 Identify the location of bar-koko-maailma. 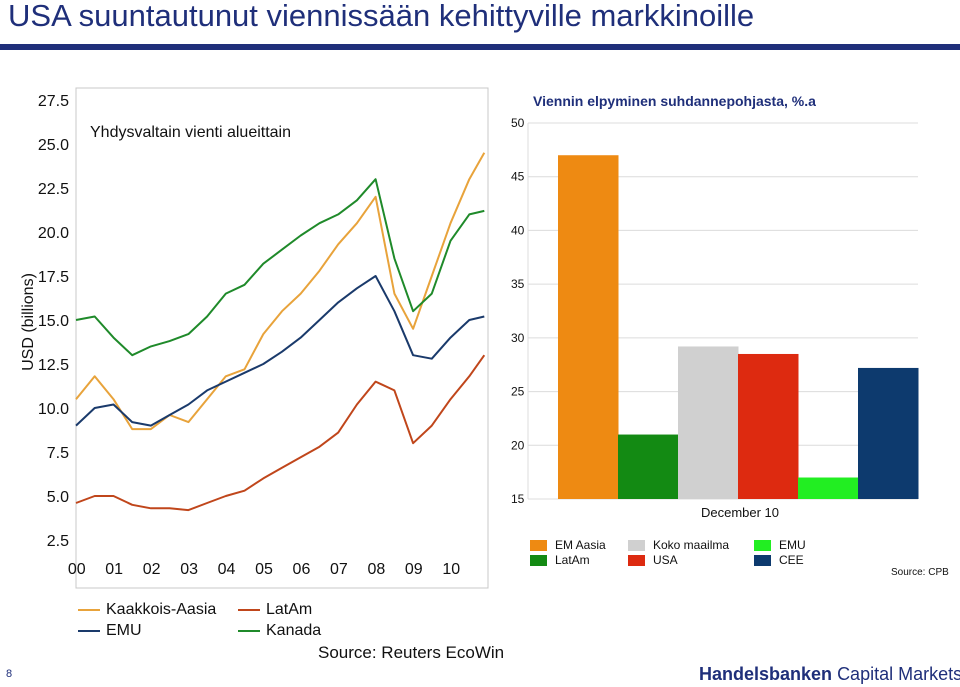
(708, 422).